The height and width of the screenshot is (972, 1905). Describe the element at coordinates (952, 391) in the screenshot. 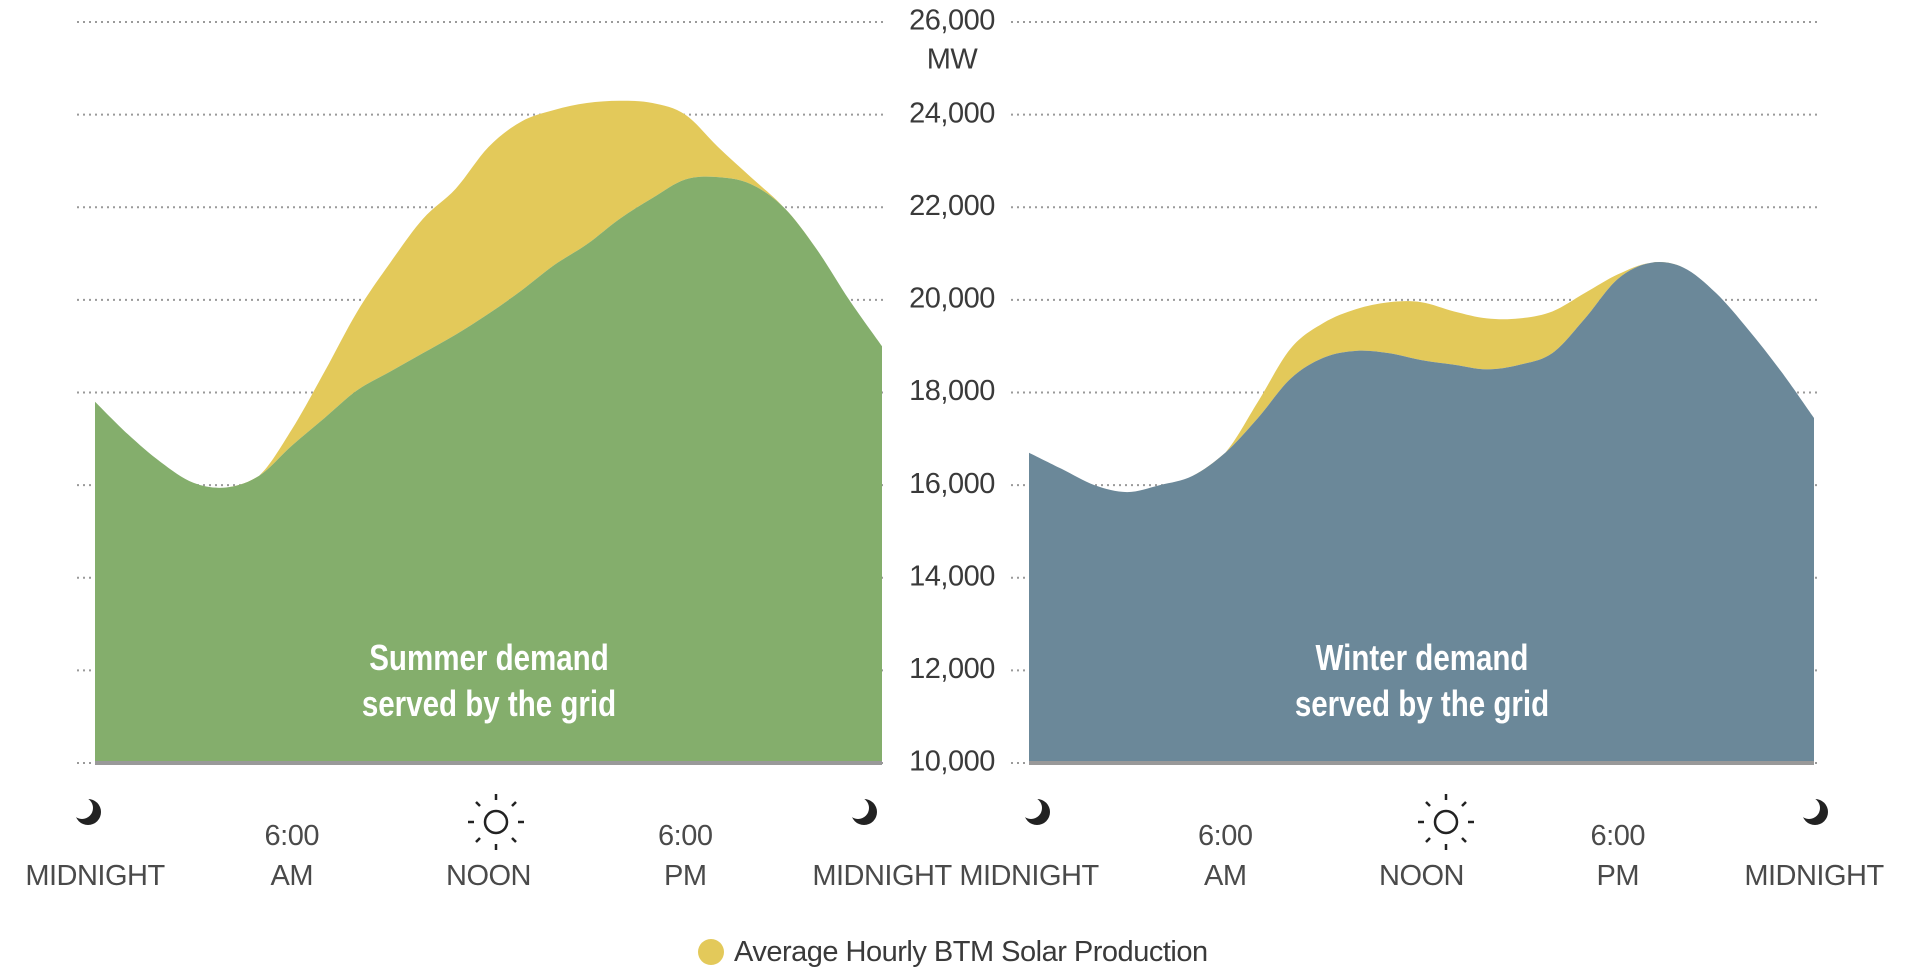

I see `y-tick-label: 18,000` at that location.